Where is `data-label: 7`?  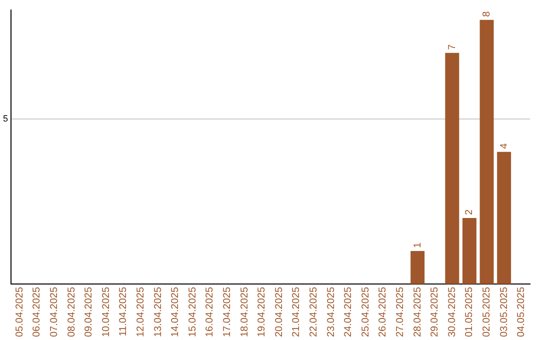 data-label: 7 is located at coordinates (452, 47).